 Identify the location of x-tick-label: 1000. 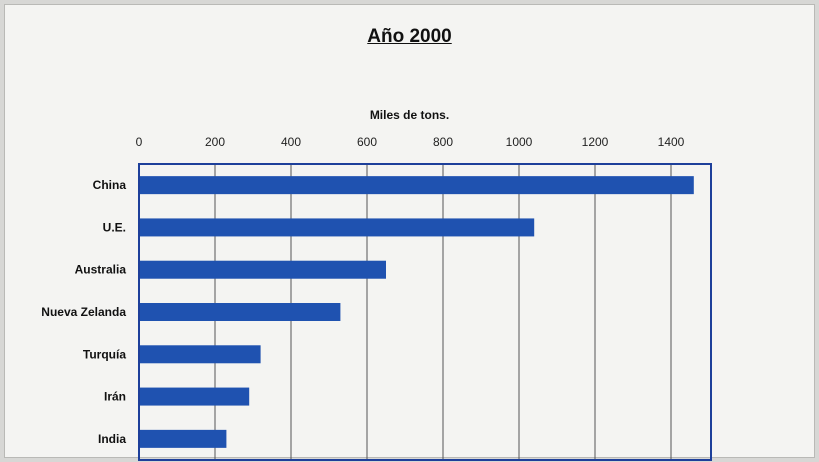
(519, 142).